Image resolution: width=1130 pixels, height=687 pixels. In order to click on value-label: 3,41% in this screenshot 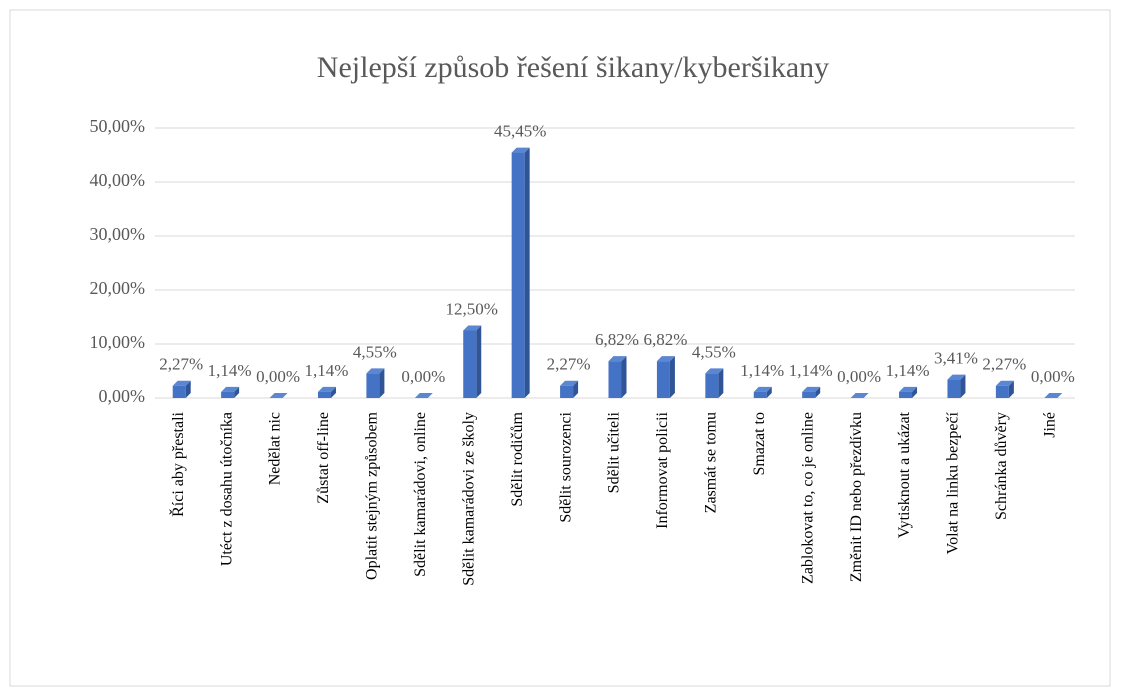, I will do `click(956, 357)`.